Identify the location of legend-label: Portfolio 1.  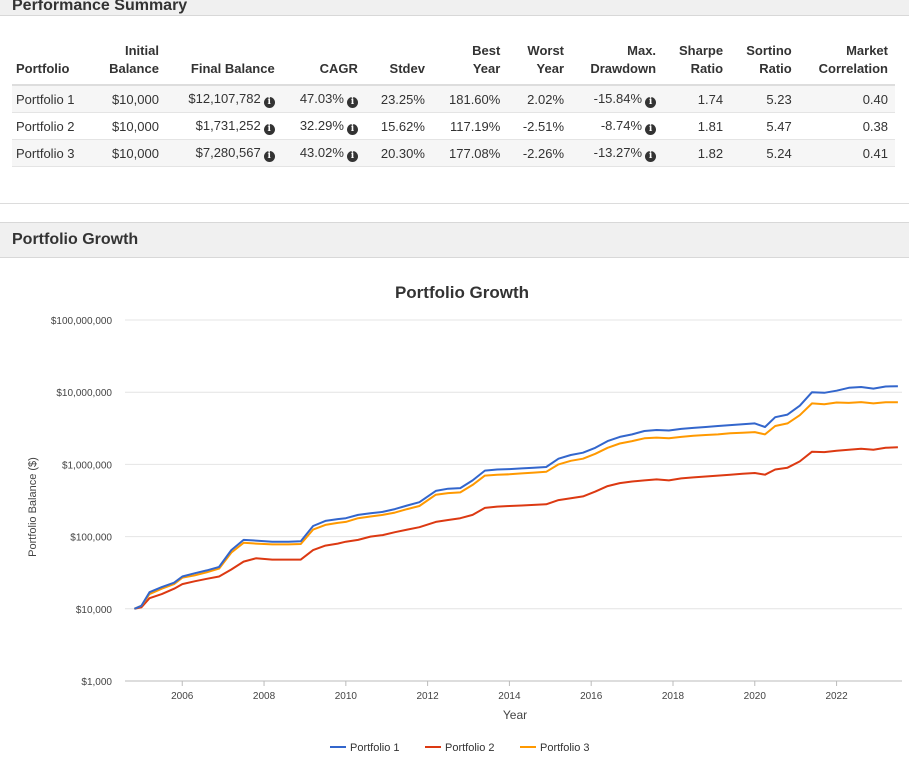
(375, 748).